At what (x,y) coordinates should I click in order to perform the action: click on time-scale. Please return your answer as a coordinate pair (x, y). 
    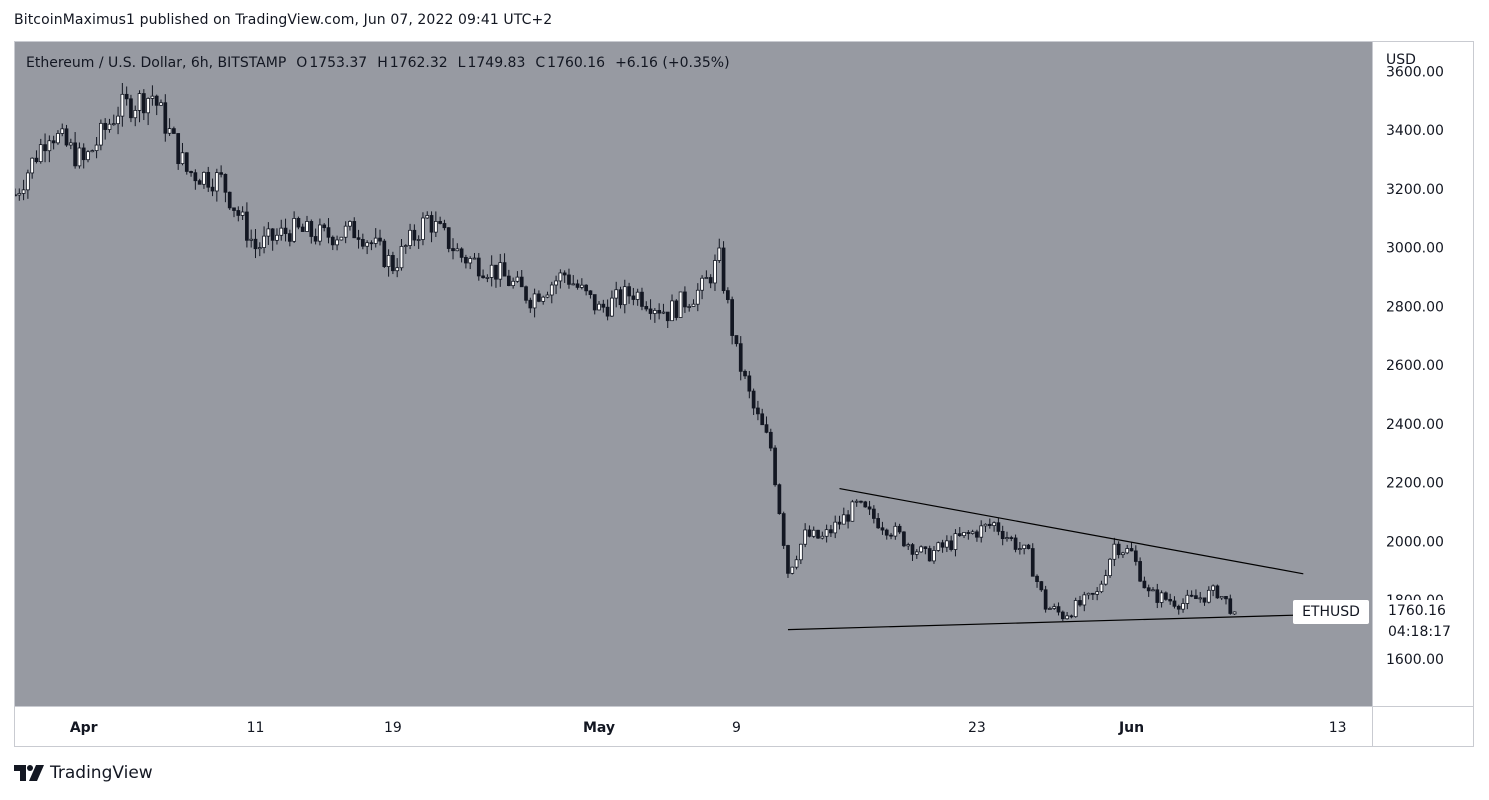
    Looking at the image, I should click on (693, 726).